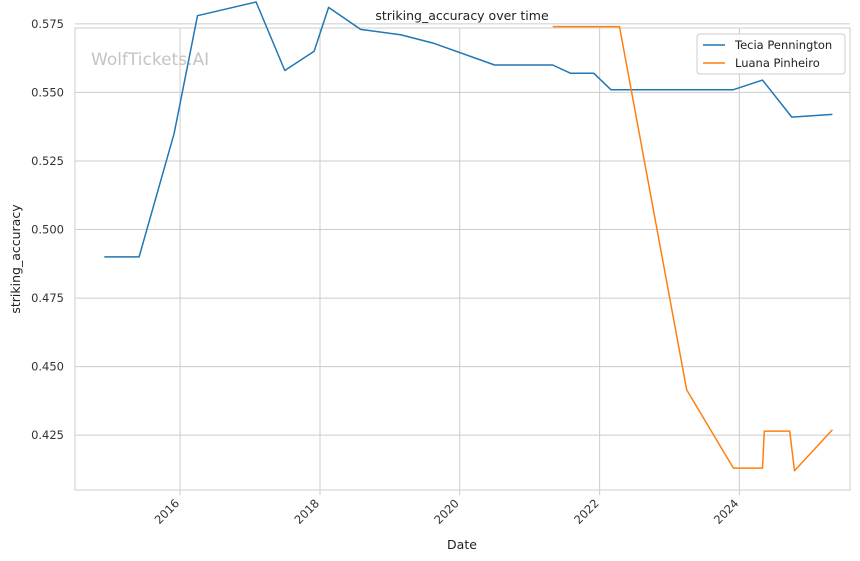 This screenshot has width=860, height=561. What do you see at coordinates (47, 298) in the screenshot?
I see `y-tick-label: 0.475` at bounding box center [47, 298].